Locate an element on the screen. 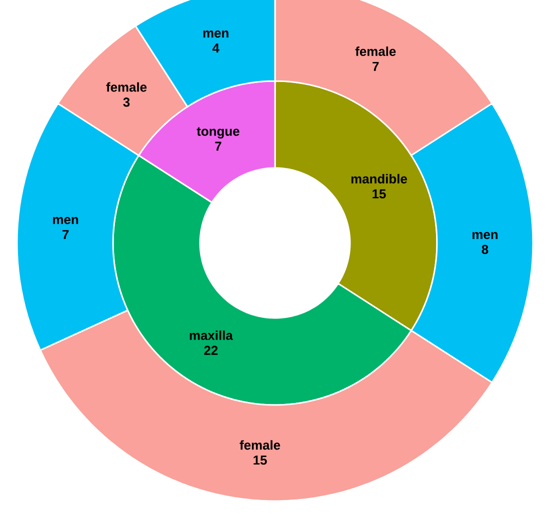 The width and height of the screenshot is (550, 517). data-label: 22 is located at coordinates (211, 350).